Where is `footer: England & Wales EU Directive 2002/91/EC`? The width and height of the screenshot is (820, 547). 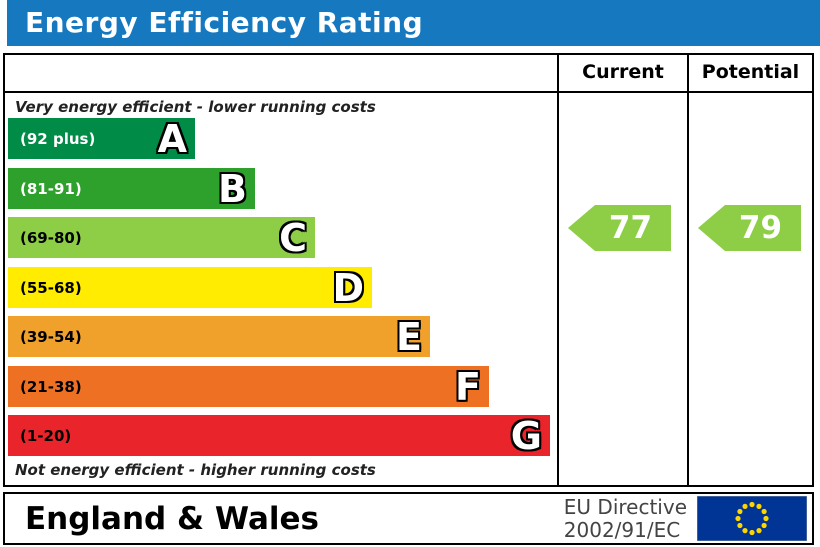
footer: England & Wales EU Directive 2002/91/EC is located at coordinates (408, 518).